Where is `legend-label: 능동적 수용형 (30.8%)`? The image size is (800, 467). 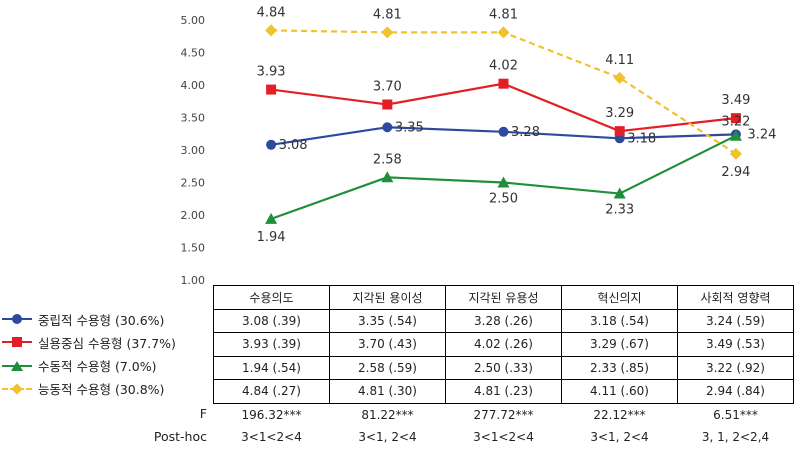 legend-label: 능동적 수용형 (30.8%) is located at coordinates (101, 390).